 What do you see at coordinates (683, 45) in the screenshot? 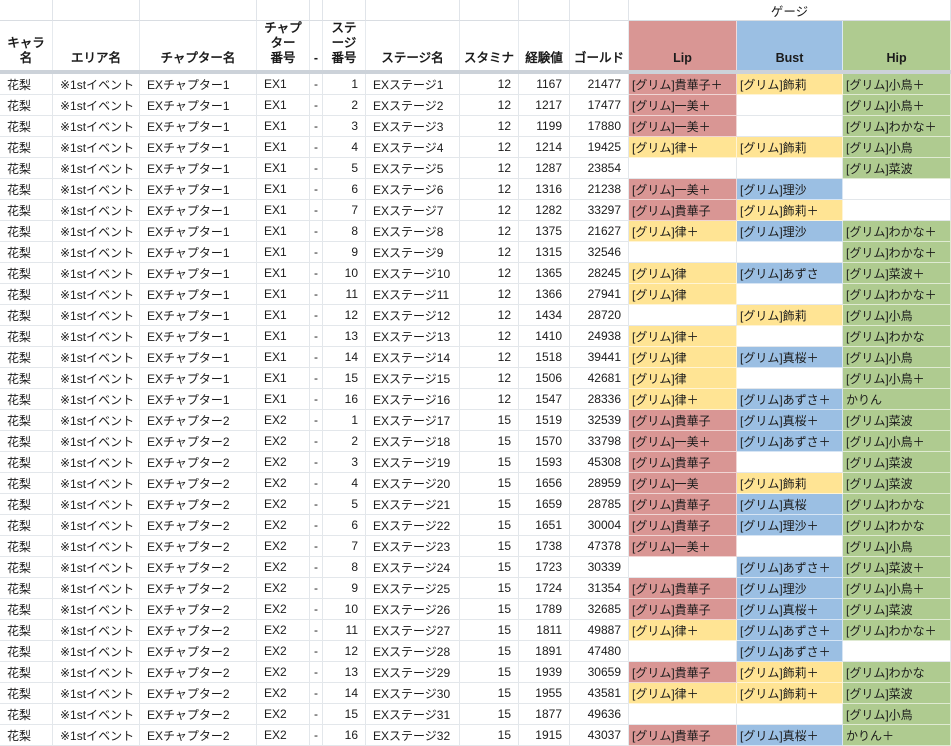
I see `header-lip: Lip` at bounding box center [683, 45].